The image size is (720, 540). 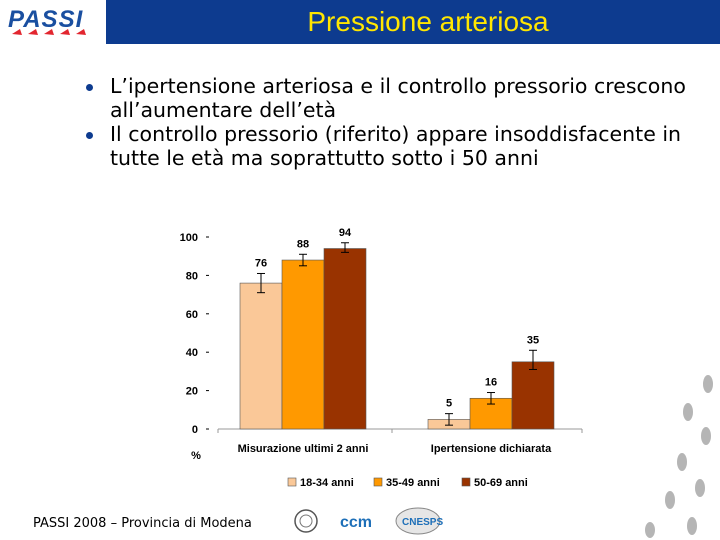 What do you see at coordinates (491, 449) in the screenshot?
I see `x-category-label: Ipertensione dichiarata` at bounding box center [491, 449].